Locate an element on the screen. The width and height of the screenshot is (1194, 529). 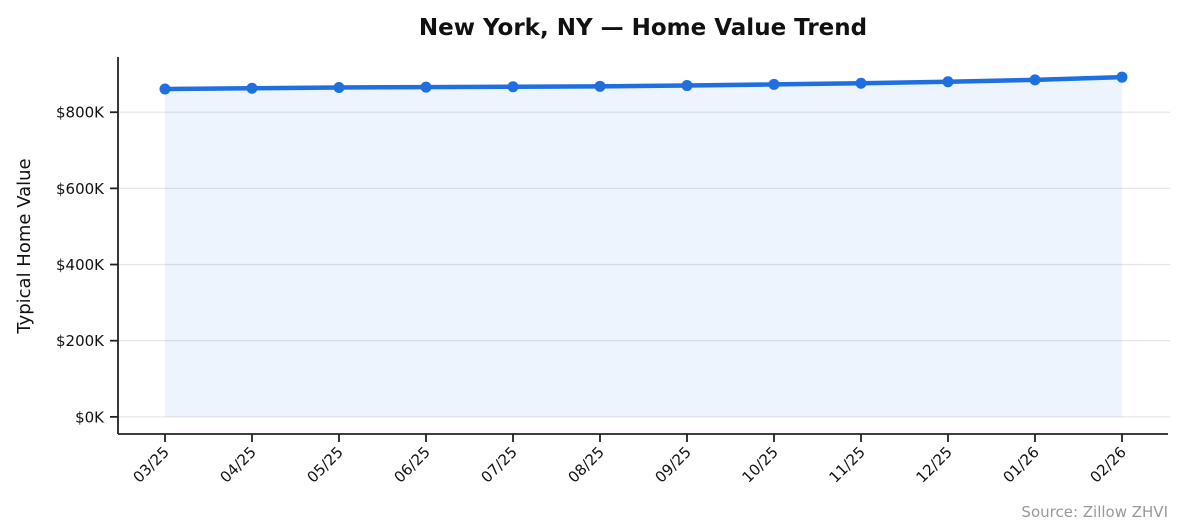
x-tick-label: 02/26 is located at coordinates (1108, 464).